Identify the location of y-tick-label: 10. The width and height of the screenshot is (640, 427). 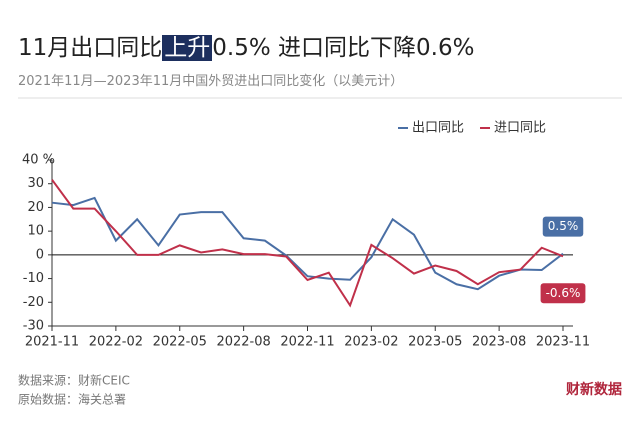
(35, 231).